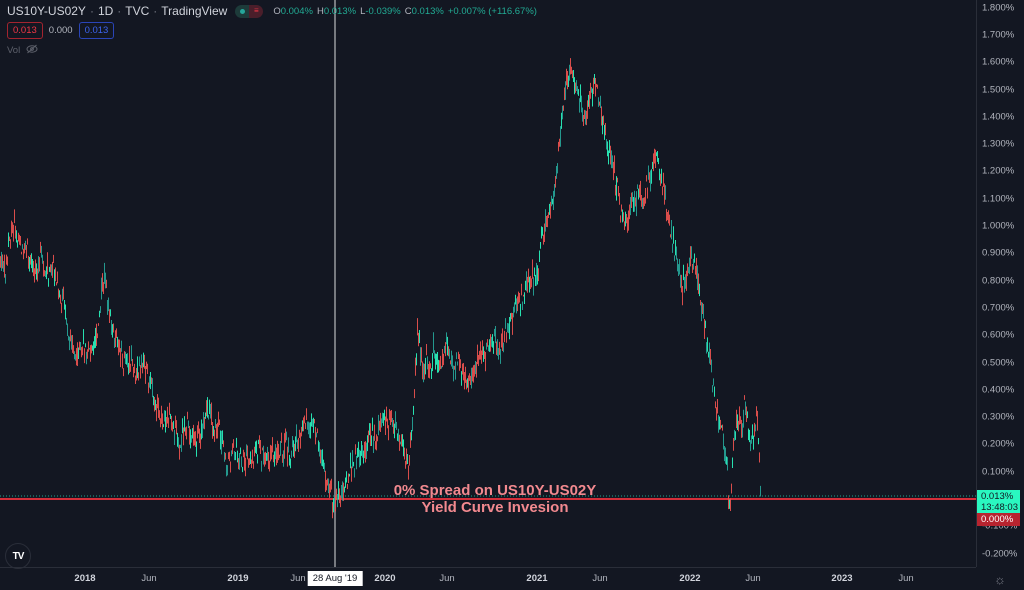  What do you see at coordinates (22, 50) in the screenshot?
I see `volume-indicator-row: Vol` at bounding box center [22, 50].